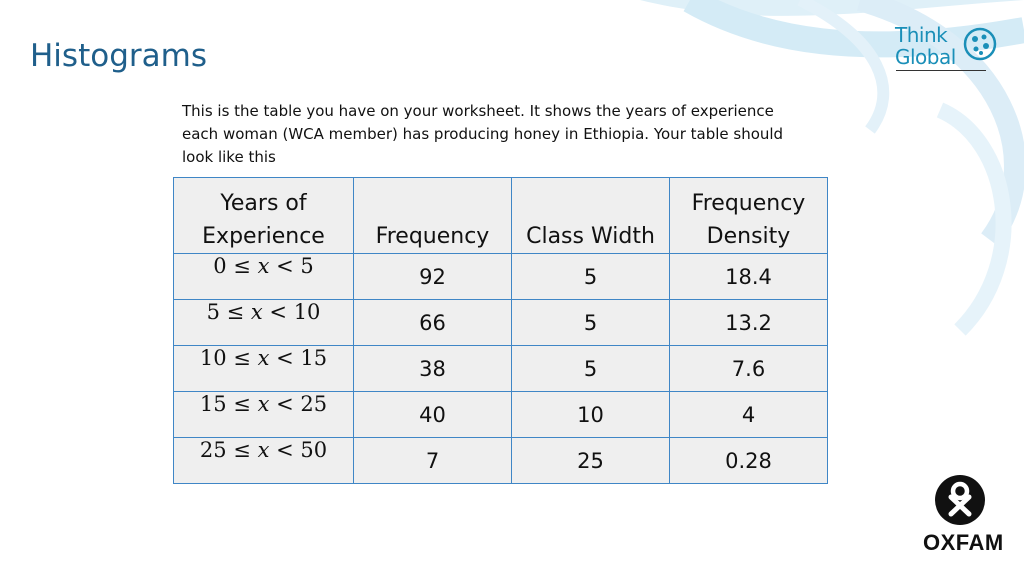 This screenshot has height=576, width=1024. What do you see at coordinates (263, 460) in the screenshot?
I see `class-interval: 25 ≤ x < 50` at bounding box center [263, 460].